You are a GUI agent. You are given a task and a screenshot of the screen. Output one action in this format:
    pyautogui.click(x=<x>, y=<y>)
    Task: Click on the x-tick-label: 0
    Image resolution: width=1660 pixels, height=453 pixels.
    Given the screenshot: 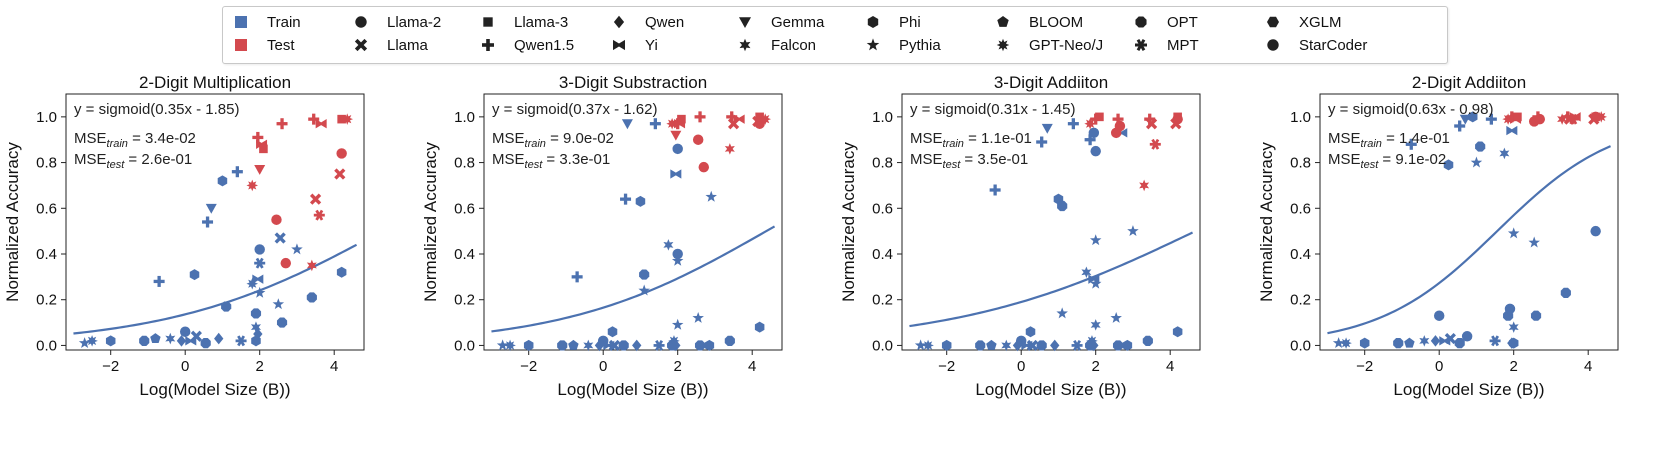 What is the action you would take?
    pyautogui.click(x=185, y=366)
    